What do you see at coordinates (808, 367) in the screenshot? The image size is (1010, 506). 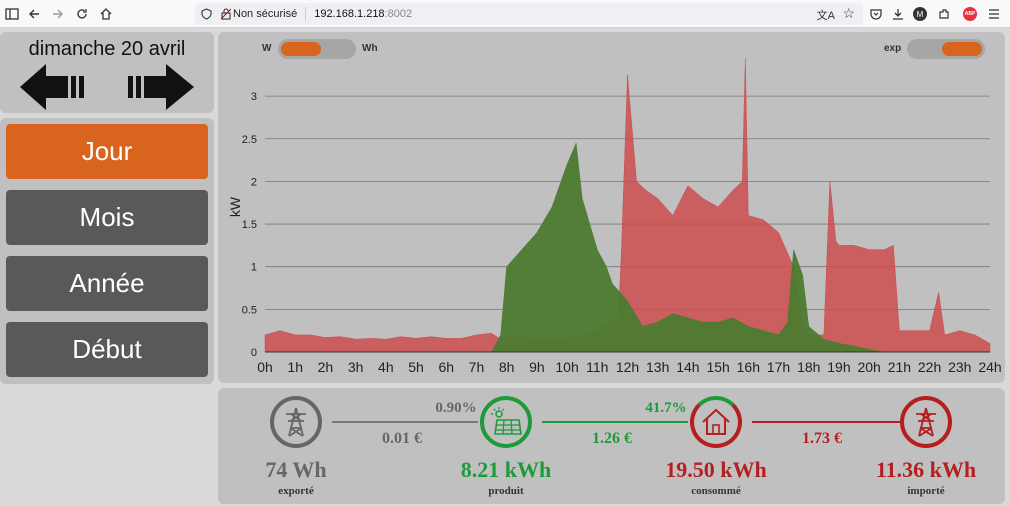 I see `x-tick-label: 18h` at bounding box center [808, 367].